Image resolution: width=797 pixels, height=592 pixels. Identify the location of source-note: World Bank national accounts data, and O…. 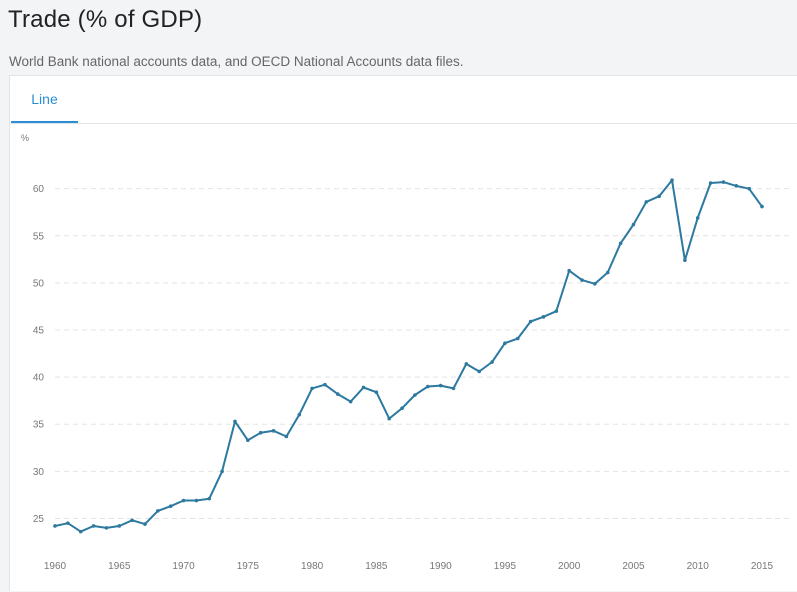
(236, 61).